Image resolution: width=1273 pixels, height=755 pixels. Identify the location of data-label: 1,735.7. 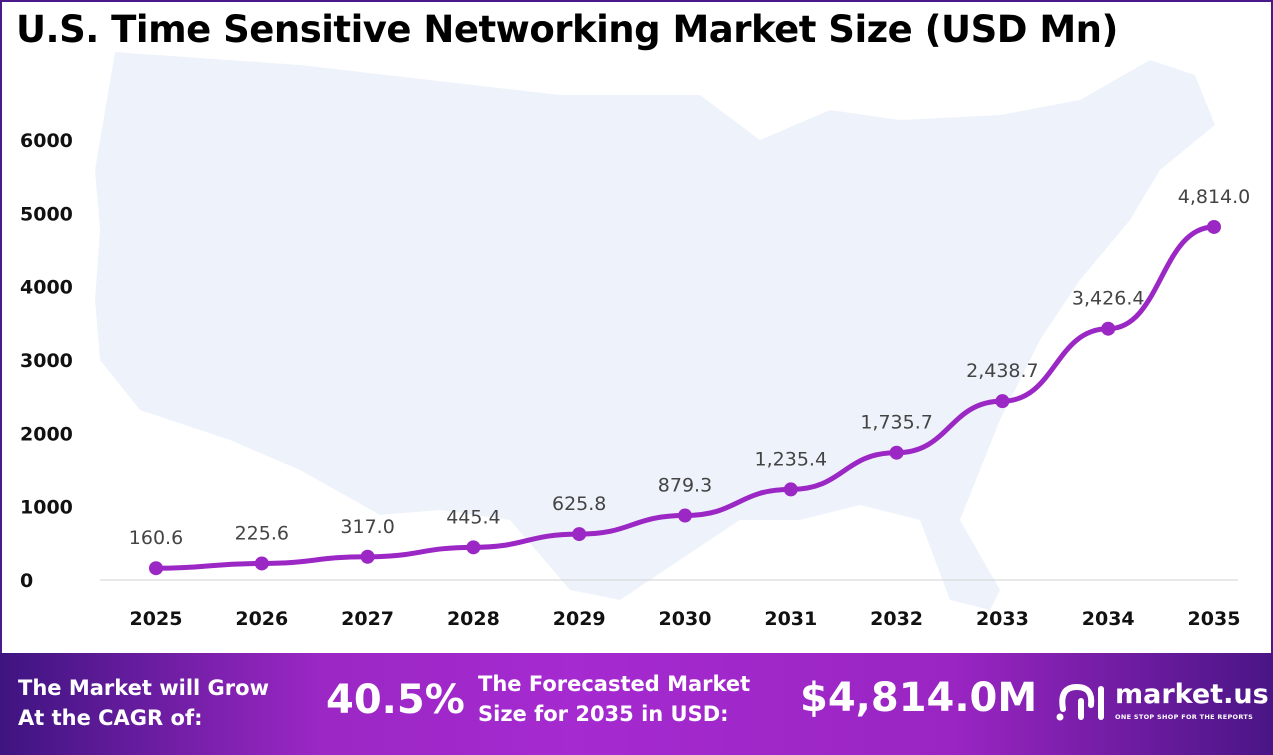
(896, 423).